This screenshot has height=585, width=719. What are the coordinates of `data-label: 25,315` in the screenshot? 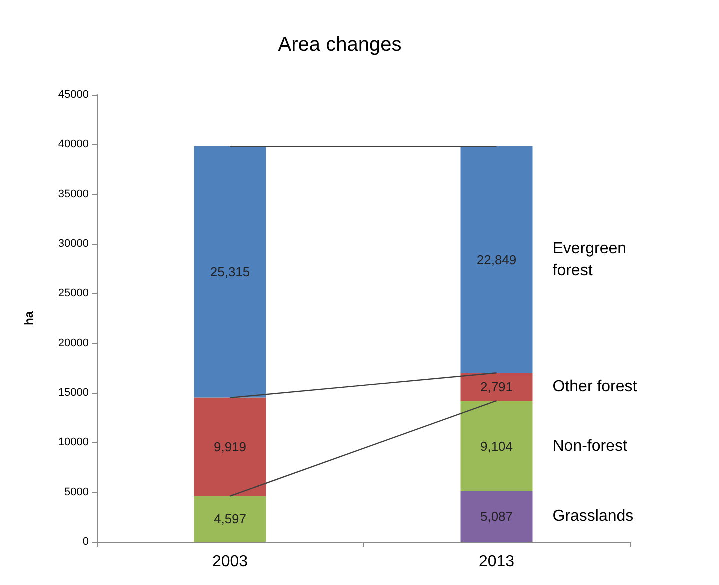 It's located at (230, 272).